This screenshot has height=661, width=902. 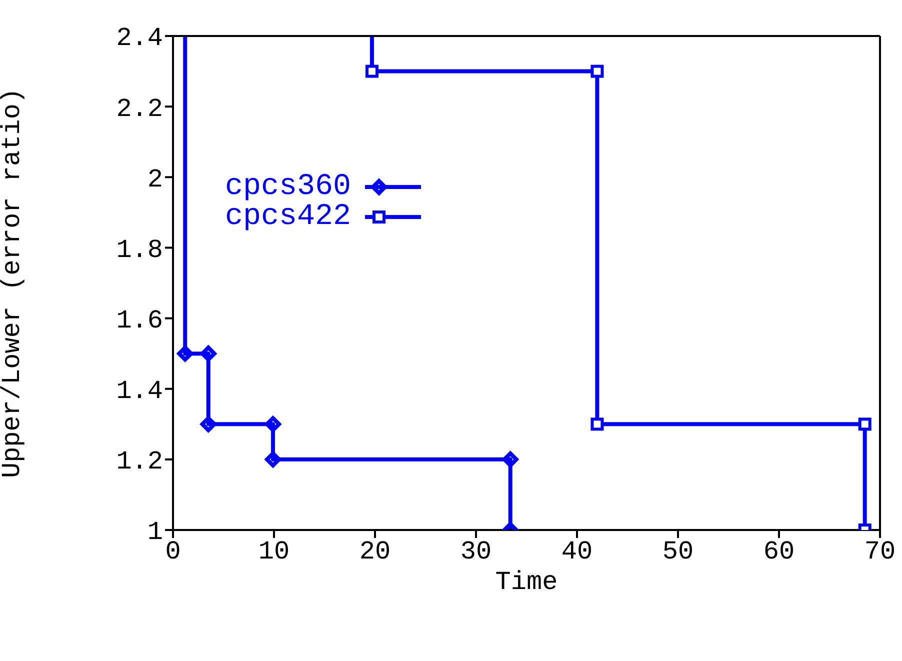 I want to click on x-tick-label: 0, so click(x=173, y=551).